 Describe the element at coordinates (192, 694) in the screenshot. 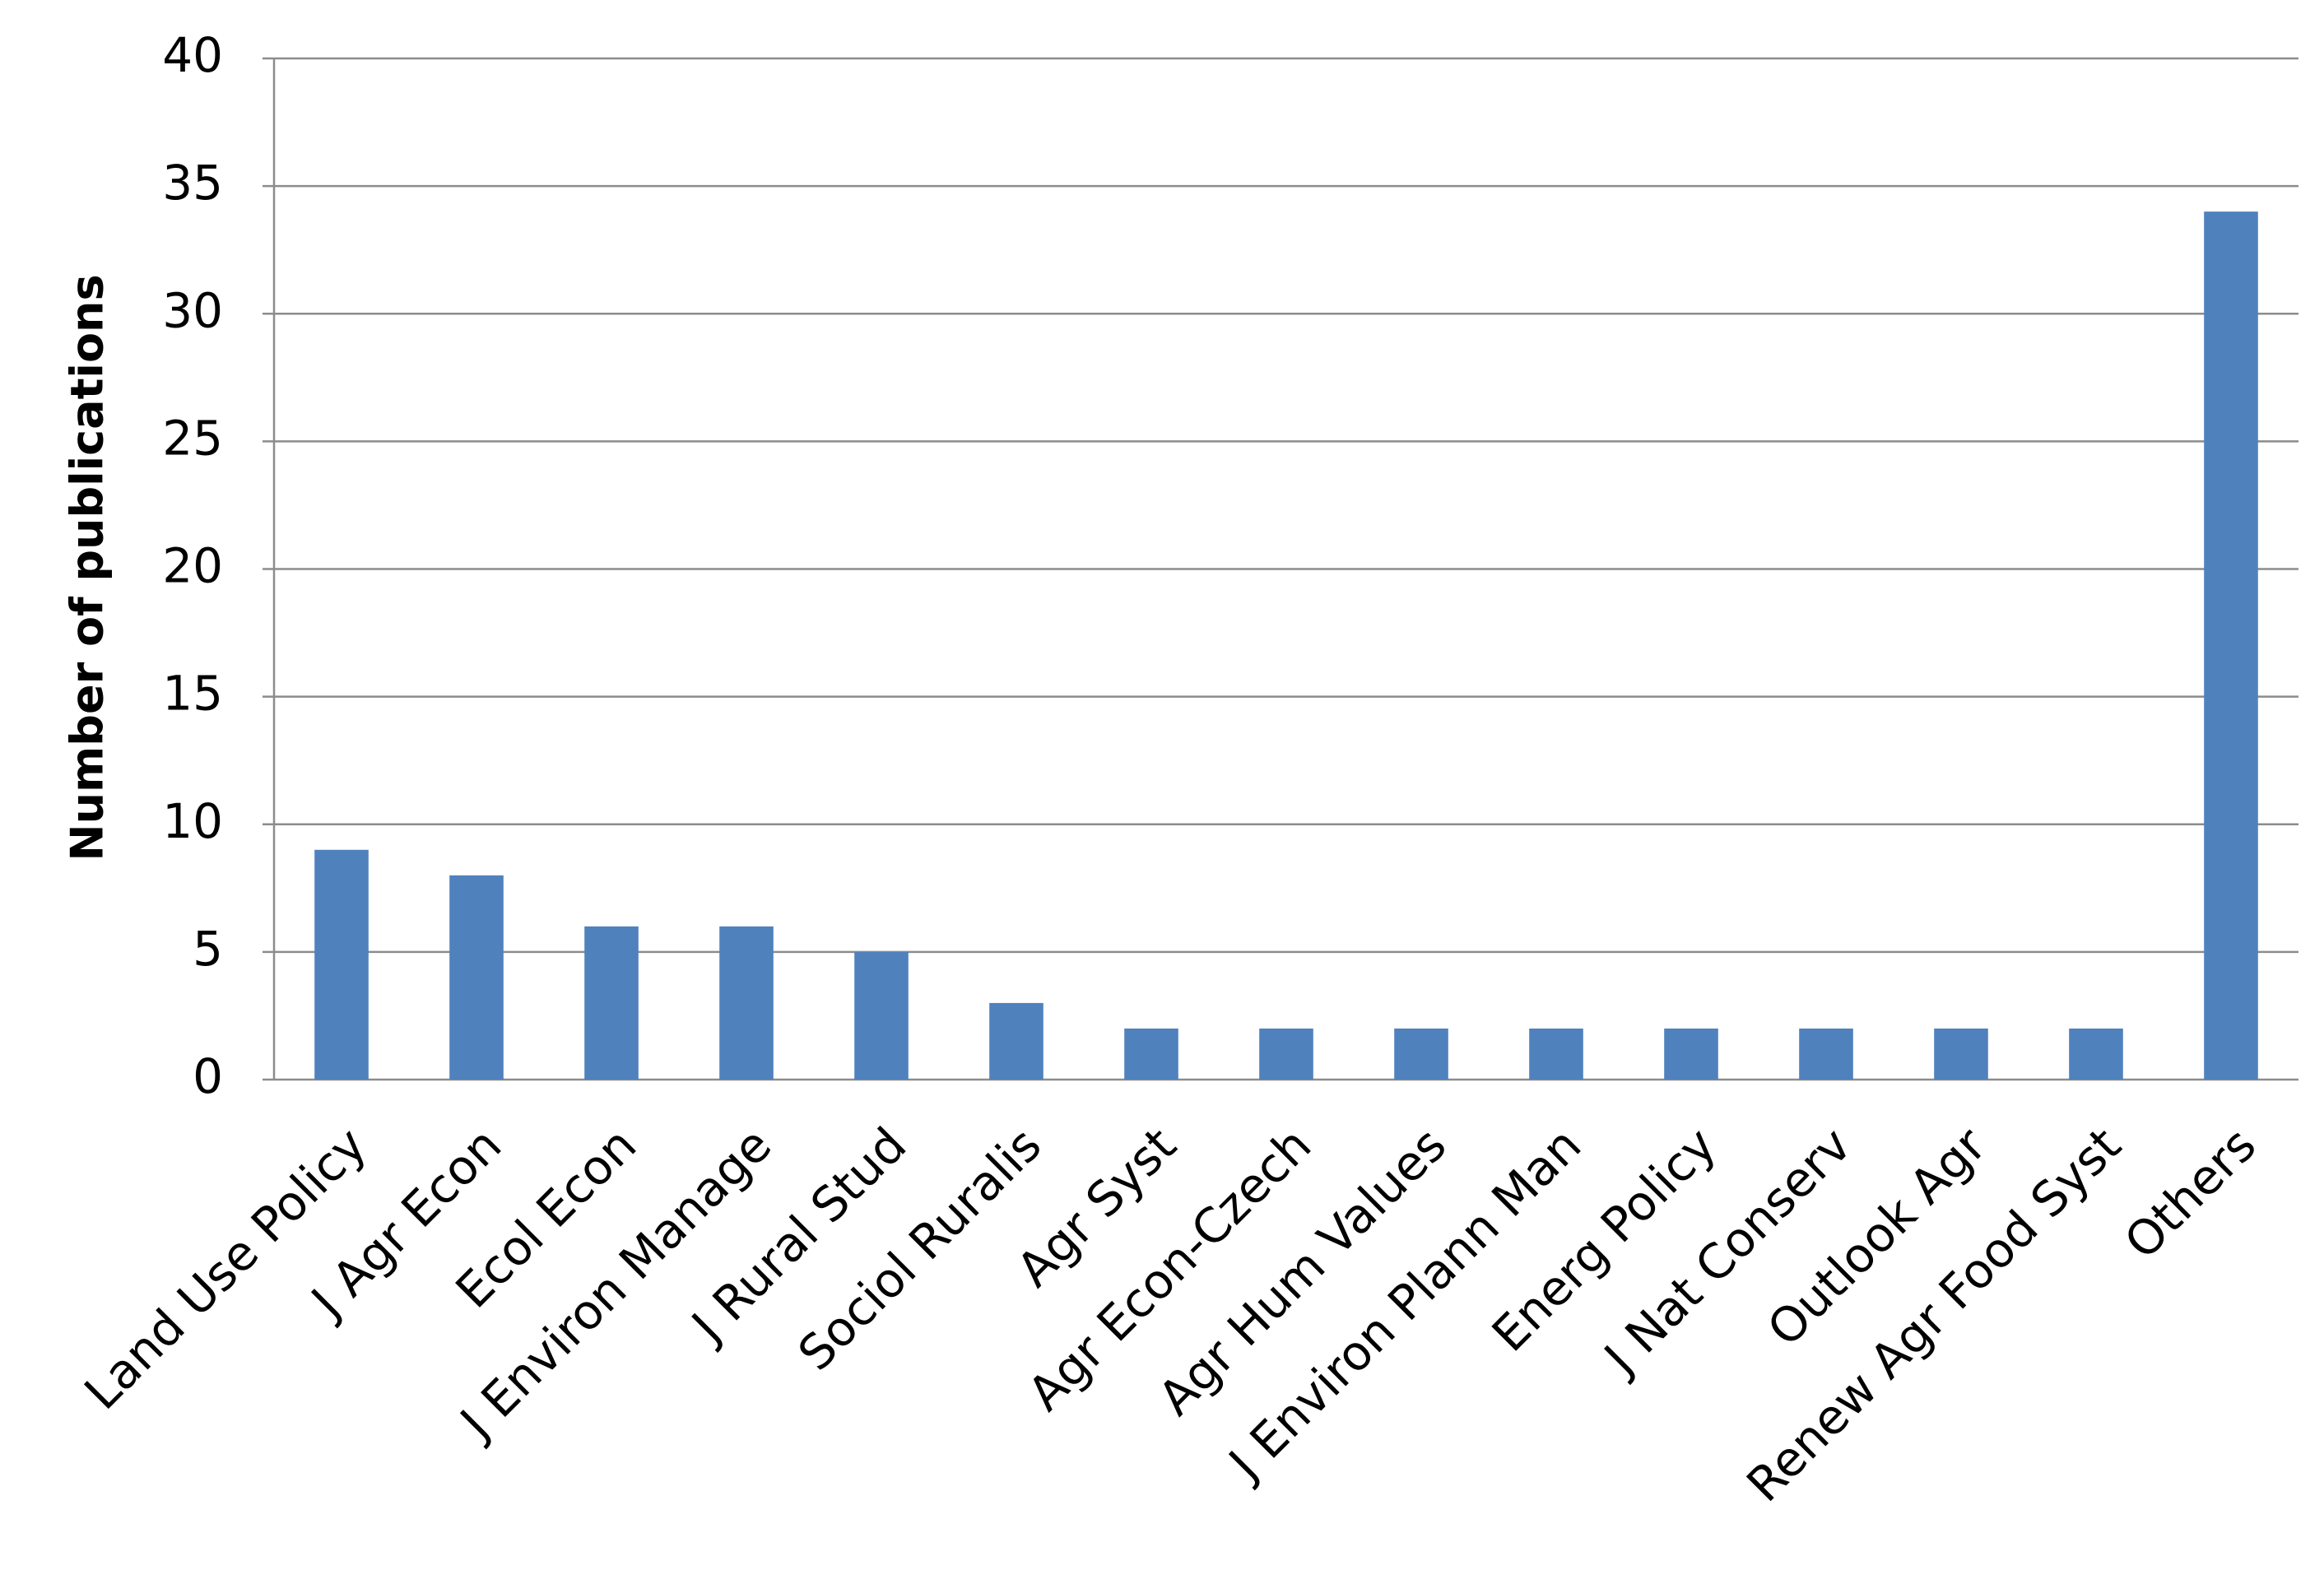

I see `y-tick-label: 15` at that location.